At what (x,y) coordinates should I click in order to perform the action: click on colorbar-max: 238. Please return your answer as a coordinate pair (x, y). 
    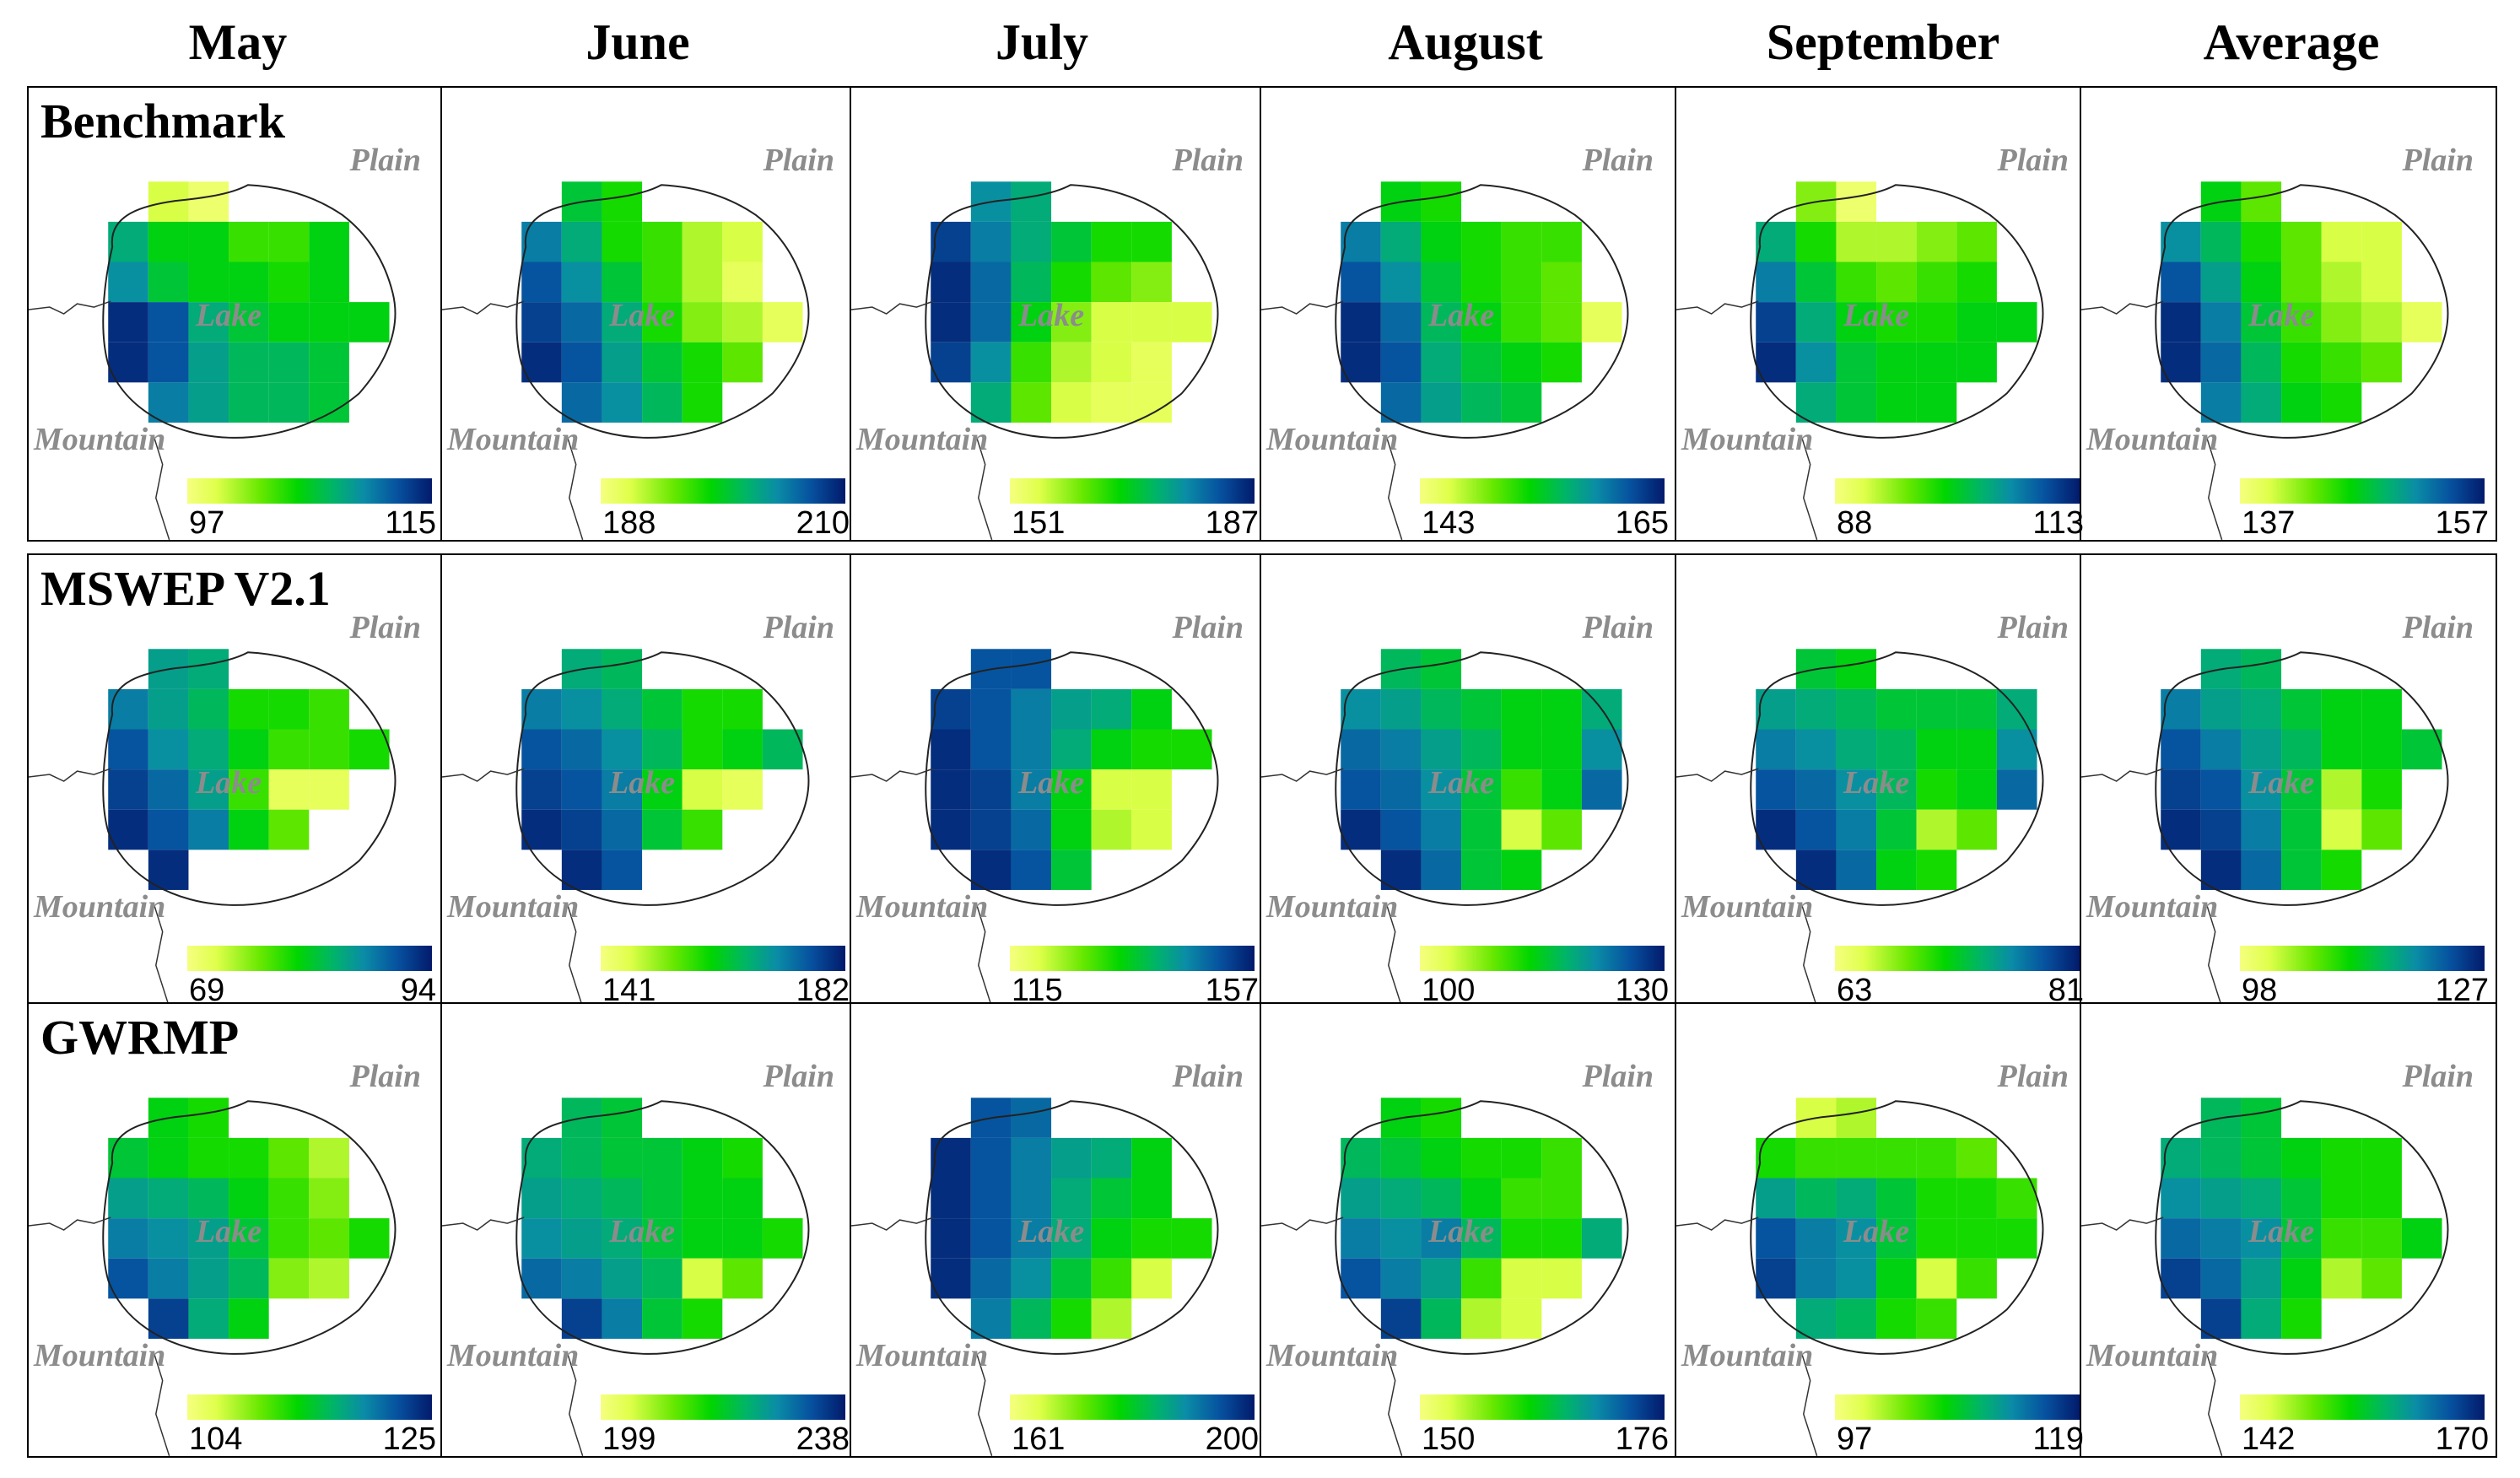
    Looking at the image, I should click on (823, 1439).